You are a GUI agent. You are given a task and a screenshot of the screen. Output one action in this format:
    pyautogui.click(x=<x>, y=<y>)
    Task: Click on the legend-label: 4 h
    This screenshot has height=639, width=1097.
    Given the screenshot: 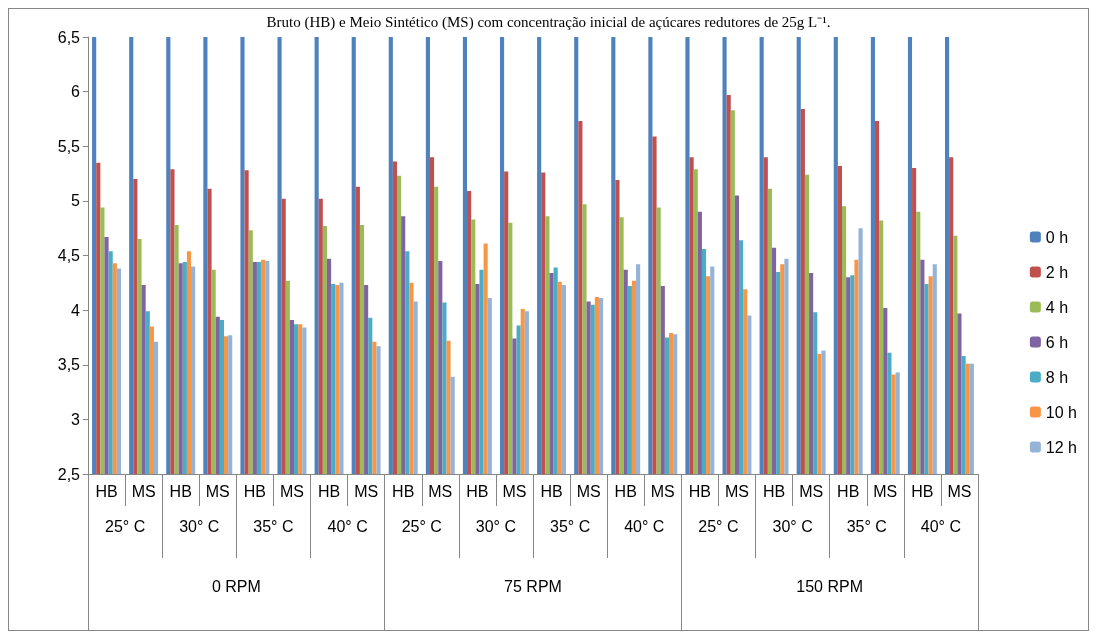 What is the action you would take?
    pyautogui.click(x=1057, y=307)
    